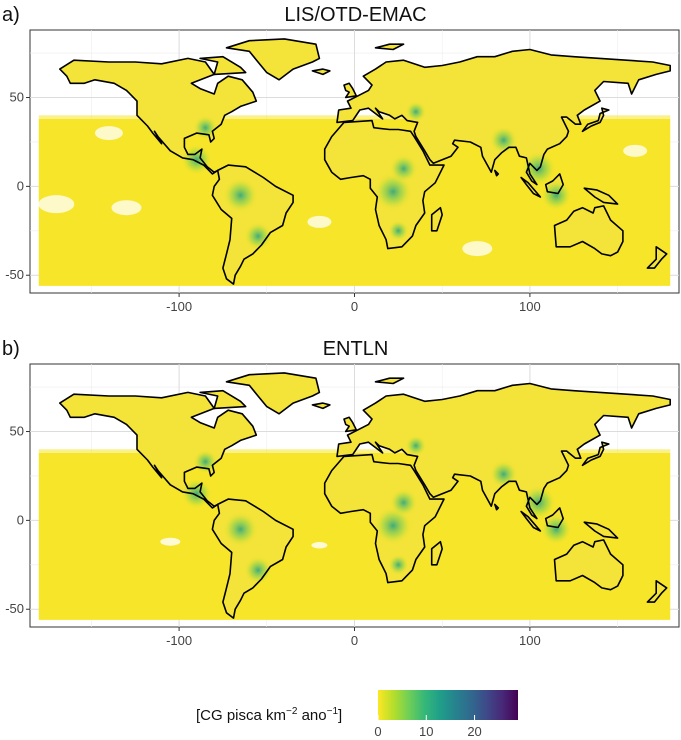 The image size is (681, 740). Describe the element at coordinates (377, 731) in the screenshot. I see `colorbar-tick-label: 0` at that location.